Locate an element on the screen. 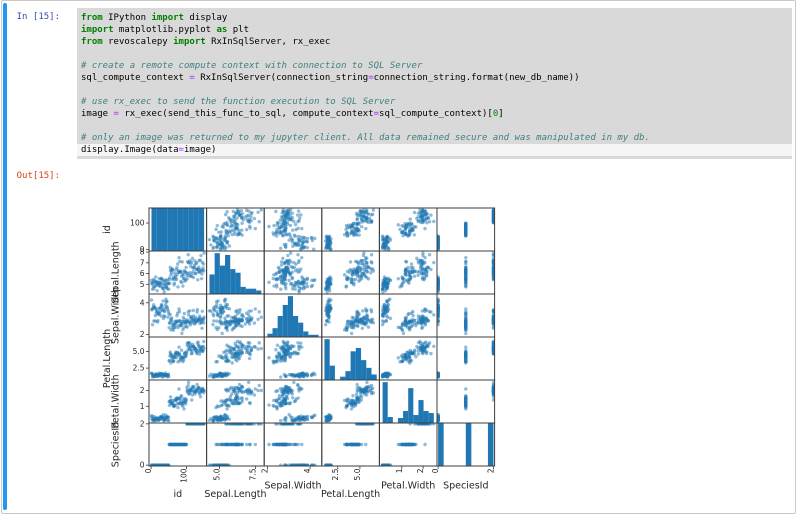  pairplot-cell-Petal.Width-vs-Petal.Width is located at coordinates (408, 402).